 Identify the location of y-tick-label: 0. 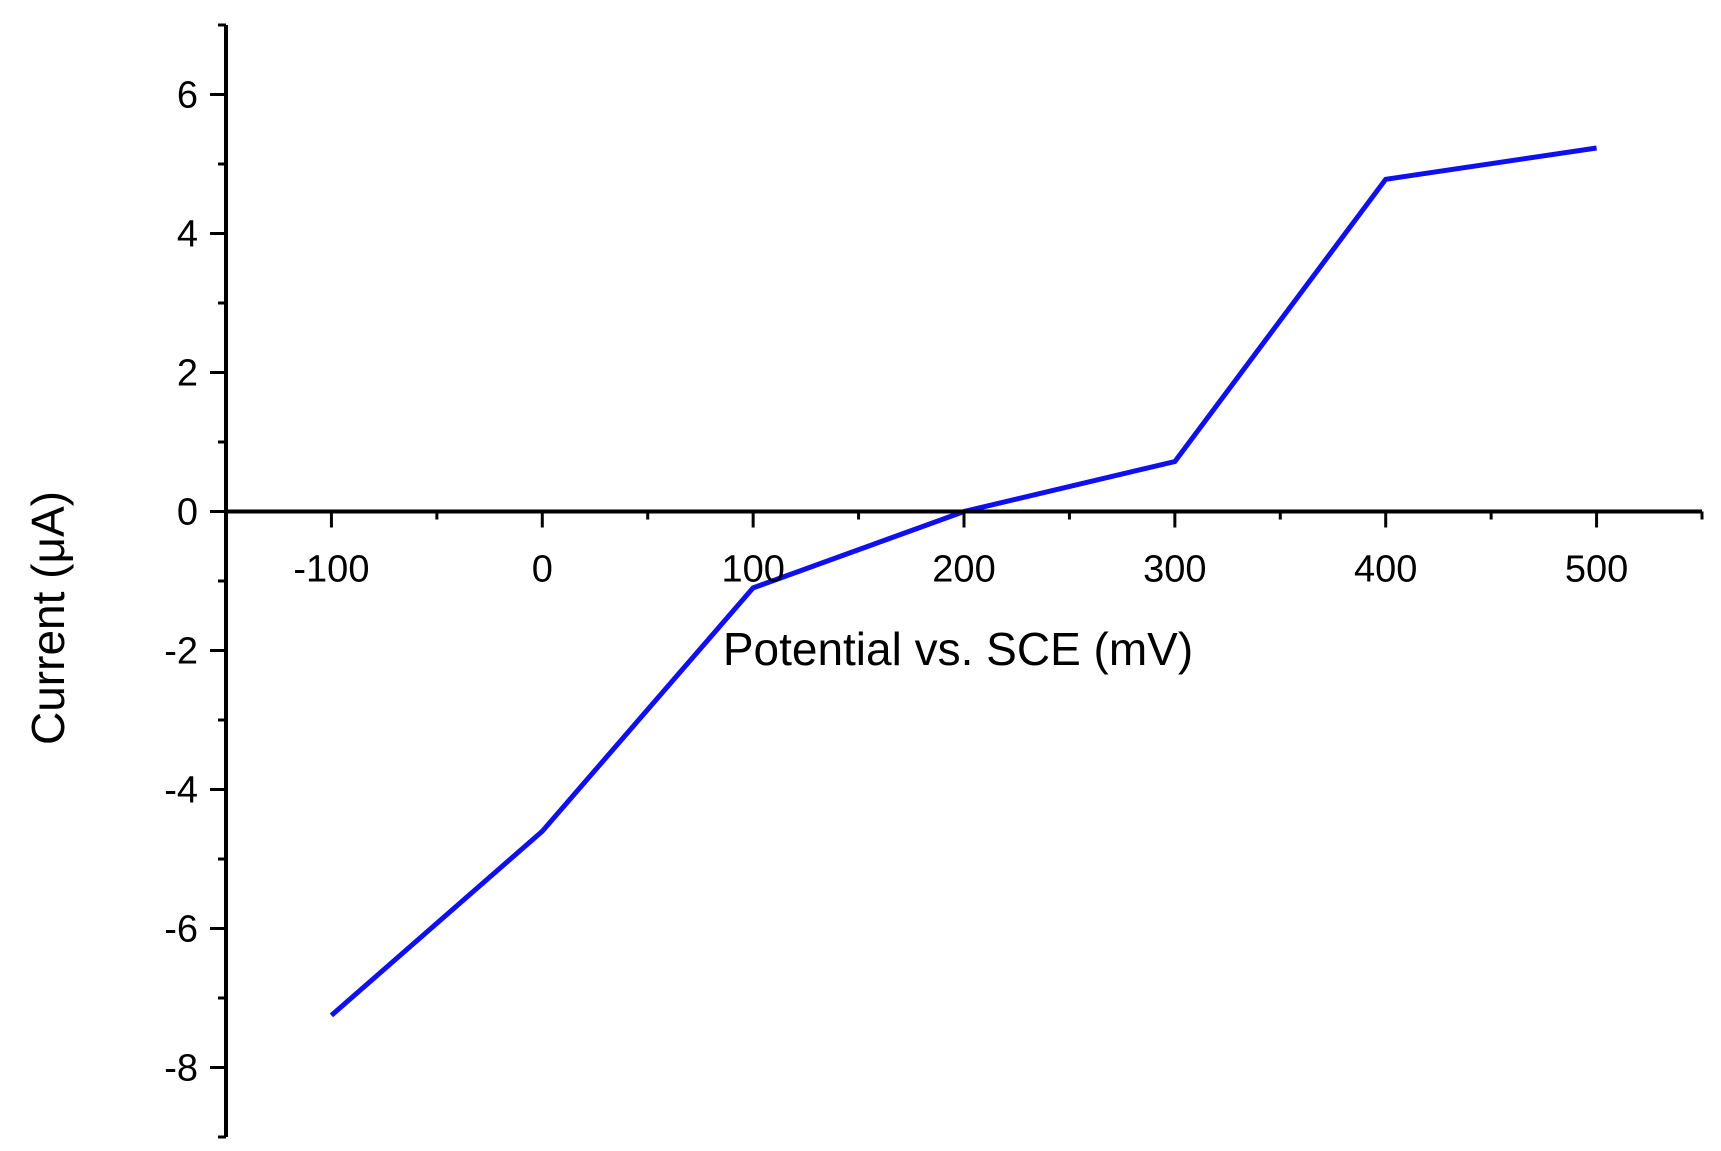
(187, 513).